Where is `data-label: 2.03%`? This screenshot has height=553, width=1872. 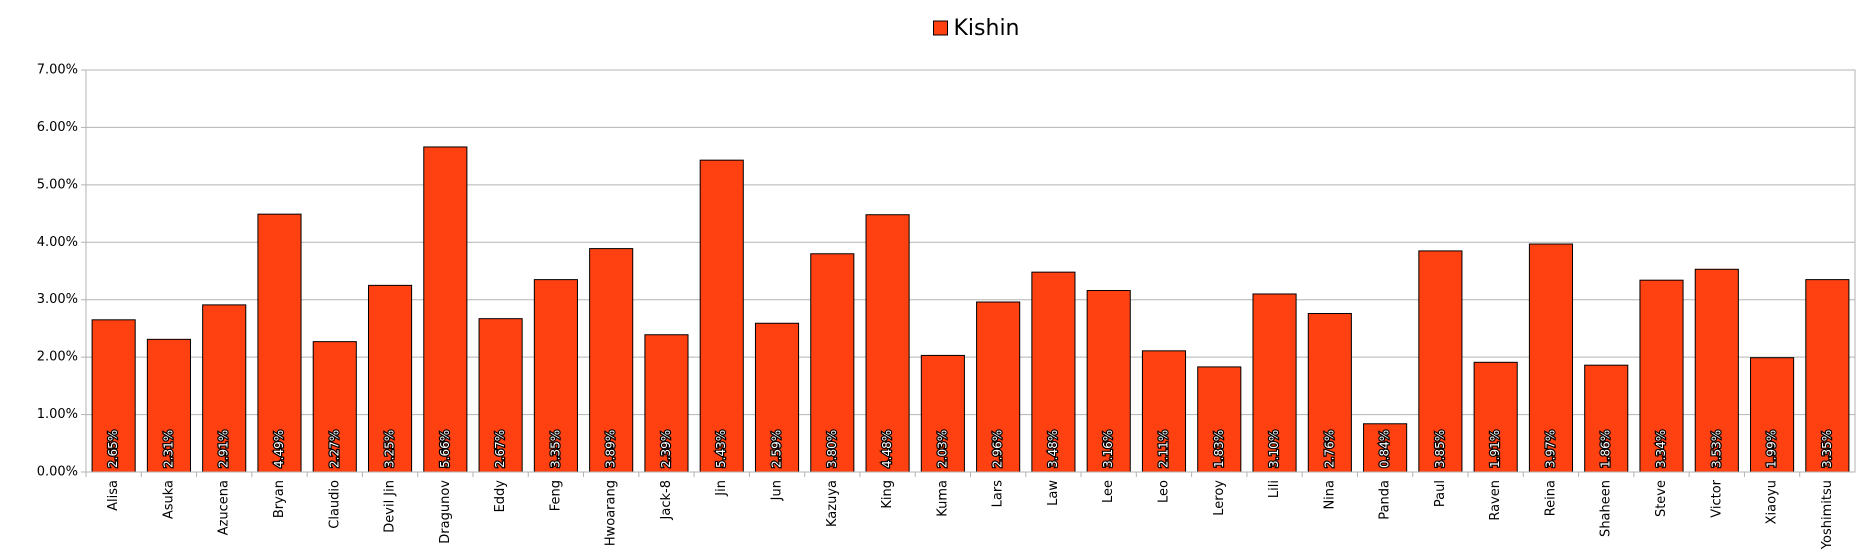
data-label: 2.03% is located at coordinates (942, 449).